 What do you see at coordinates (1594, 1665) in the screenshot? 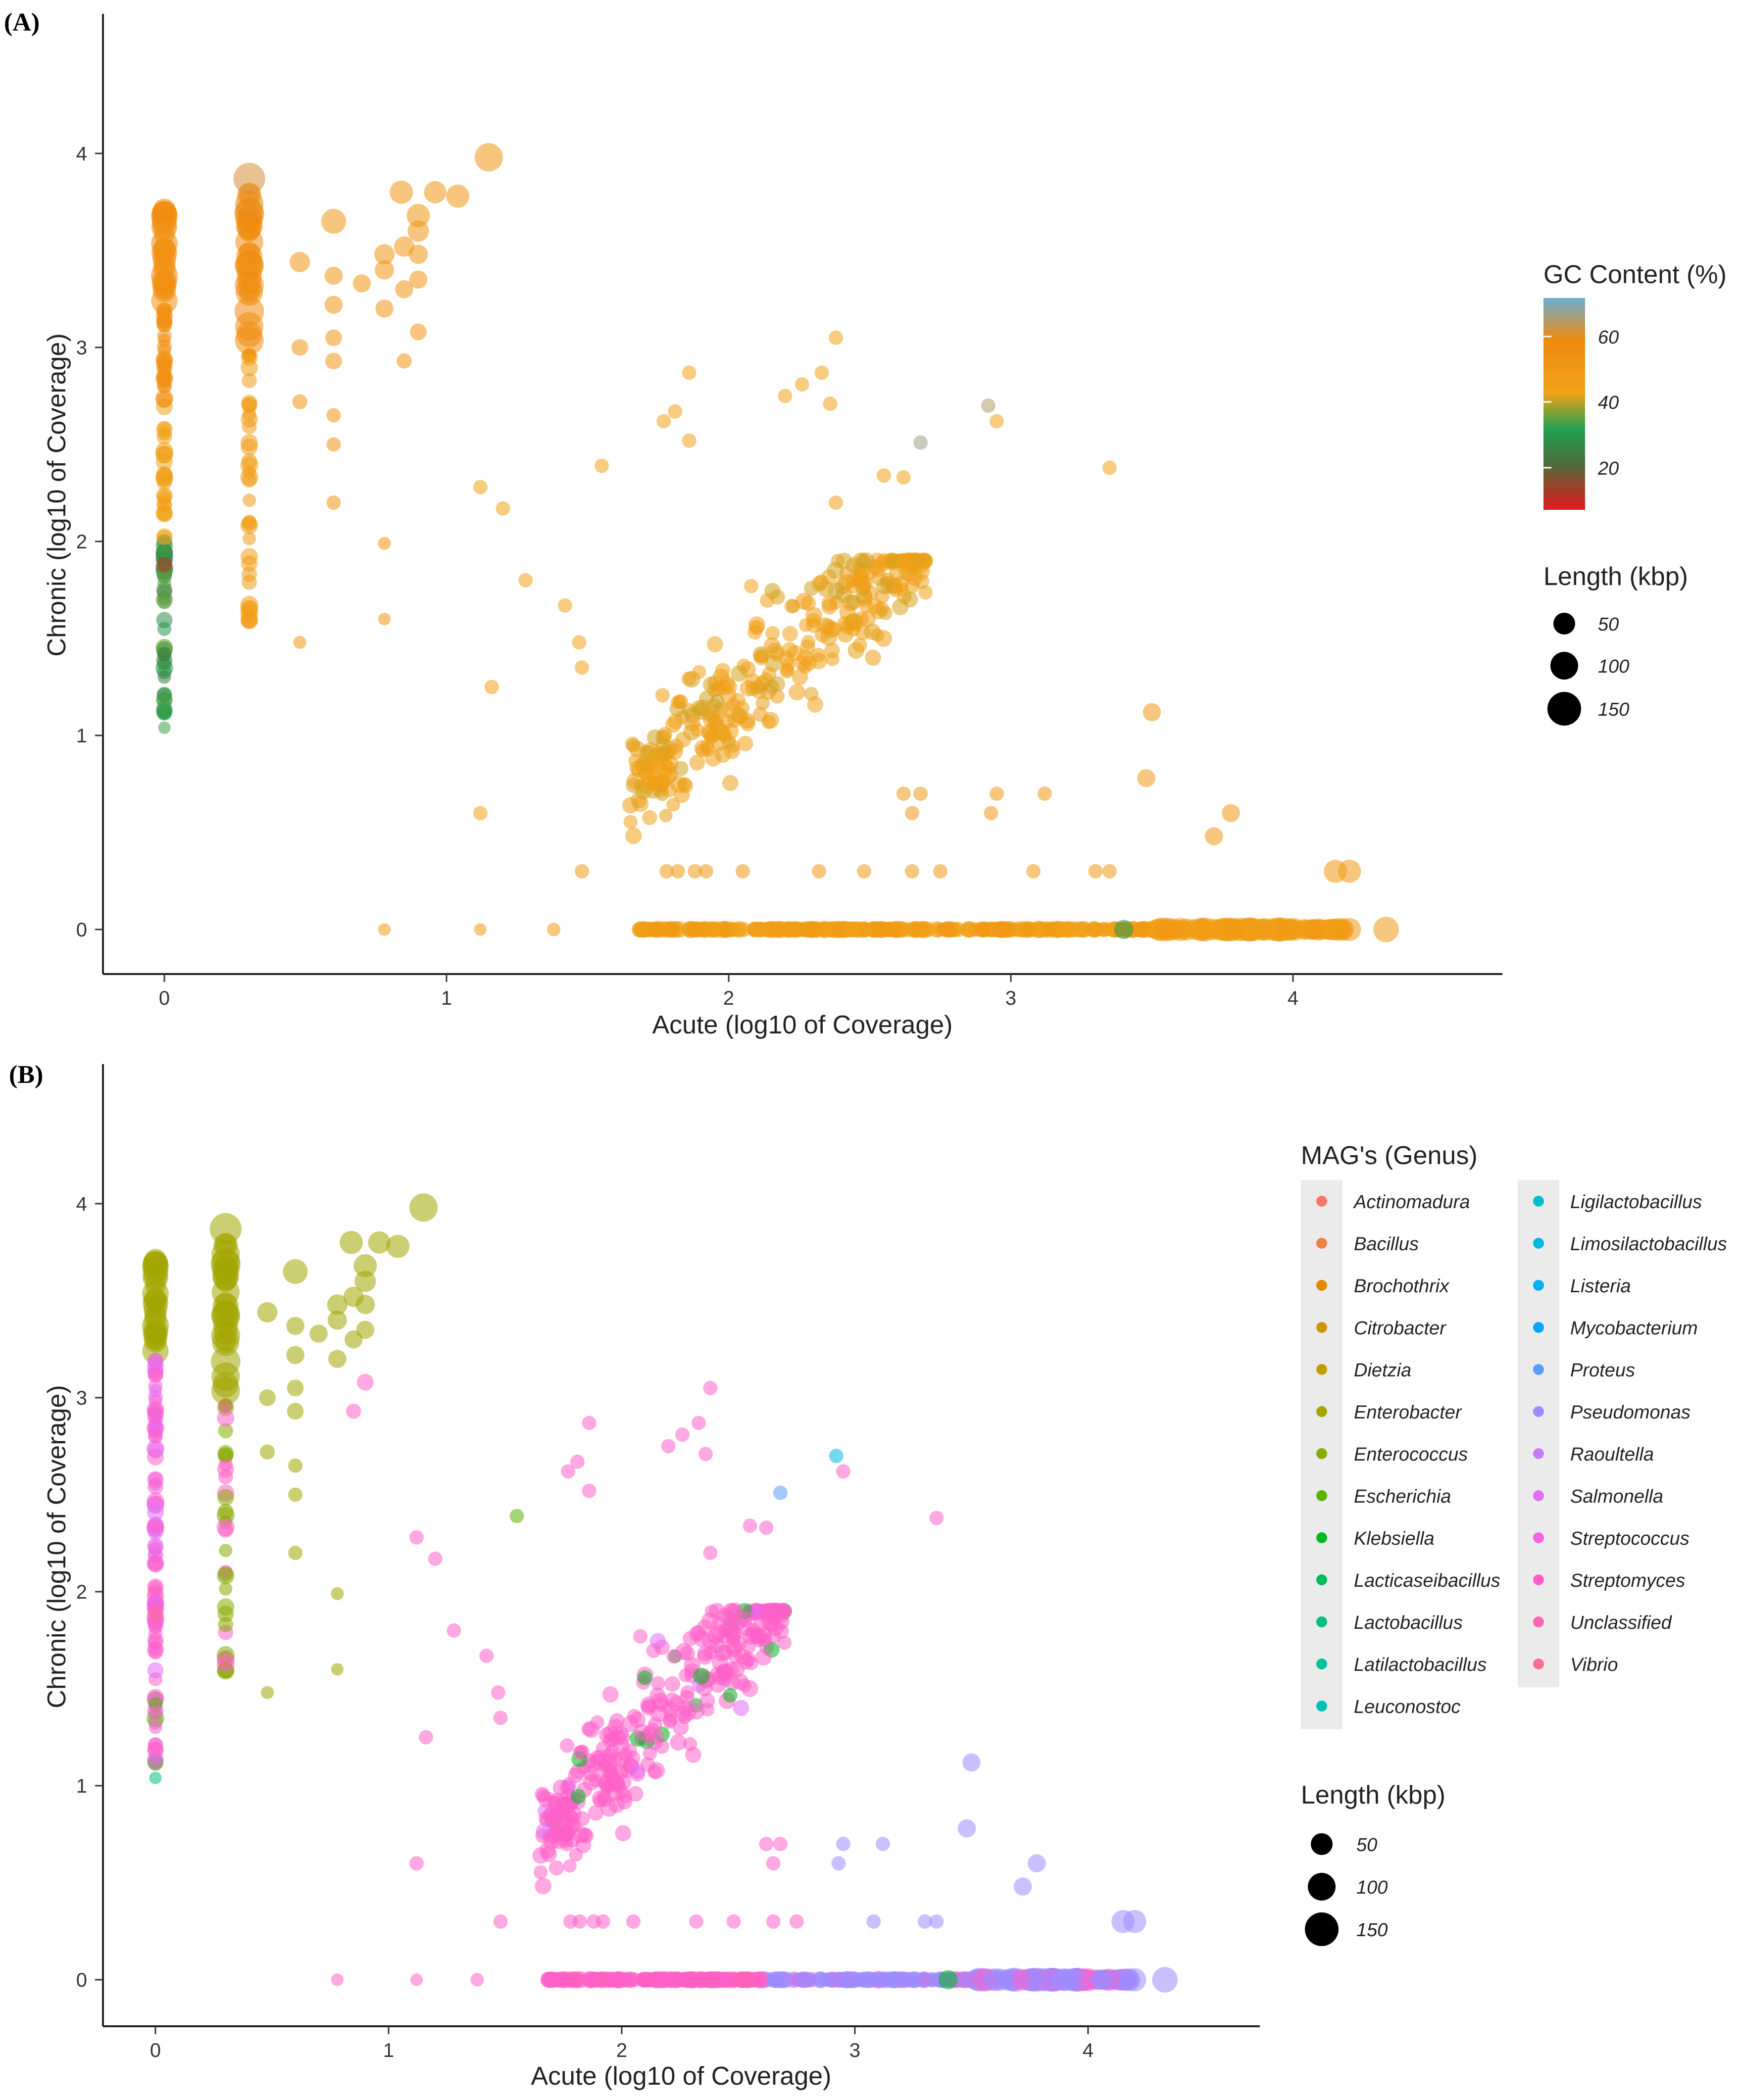
I see `genus-label: Vibrio` at bounding box center [1594, 1665].